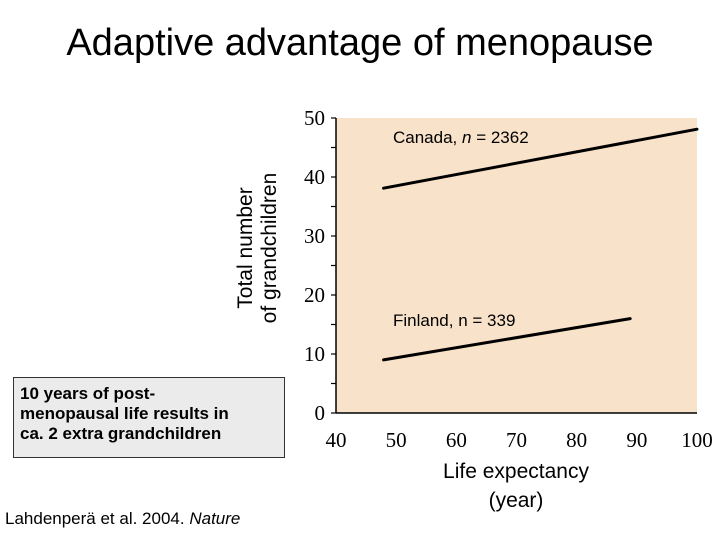 The height and width of the screenshot is (540, 720). Describe the element at coordinates (396, 440) in the screenshot. I see `x-tick-label: 50` at that location.